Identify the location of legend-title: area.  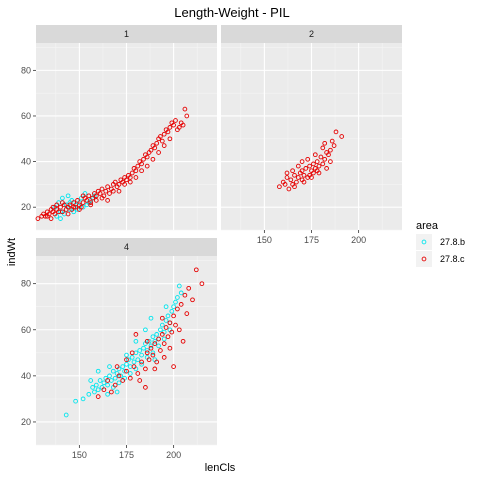
(427, 226).